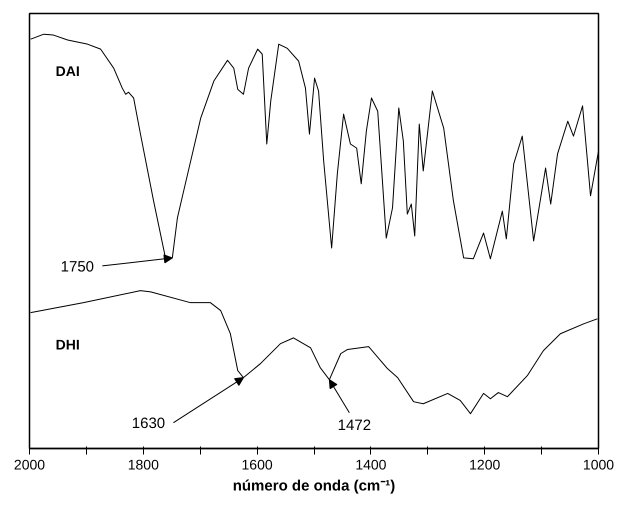 Image resolution: width=618 pixels, height=515 pixels. What do you see at coordinates (149, 423) in the screenshot?
I see `annotation: 1630` at bounding box center [149, 423].